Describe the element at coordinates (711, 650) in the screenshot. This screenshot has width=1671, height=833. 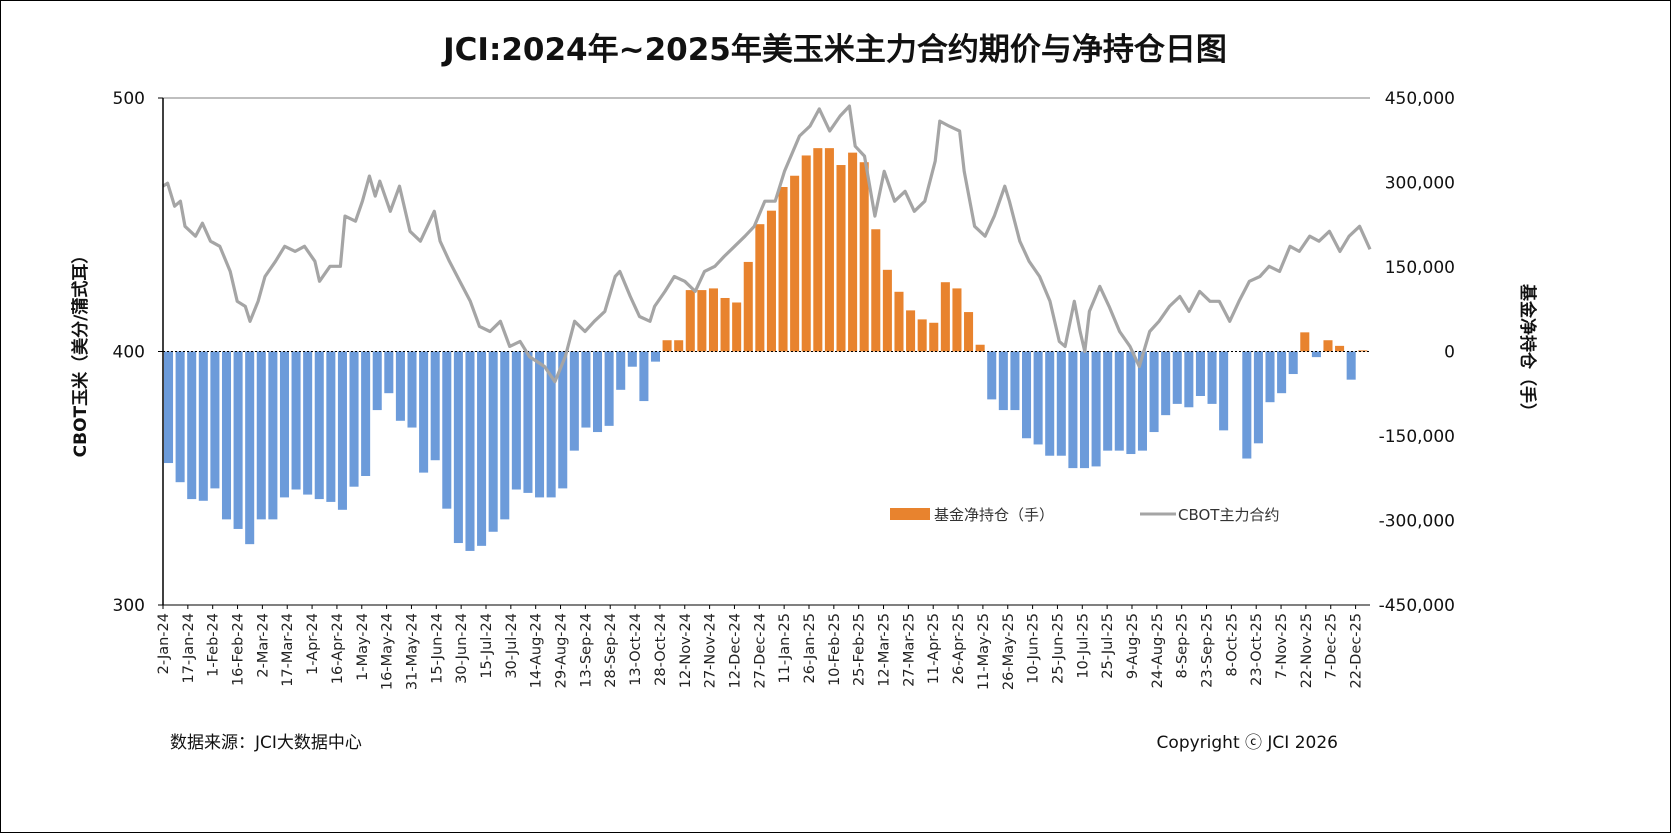
I see `x-tick-label: 27-Nov-24` at that location.